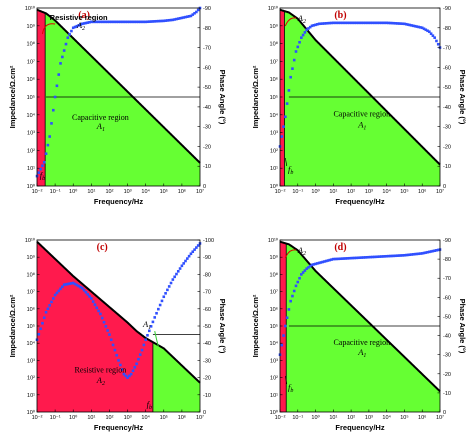  I want to click on capacitive-symbol: A1, so click(361, 125).